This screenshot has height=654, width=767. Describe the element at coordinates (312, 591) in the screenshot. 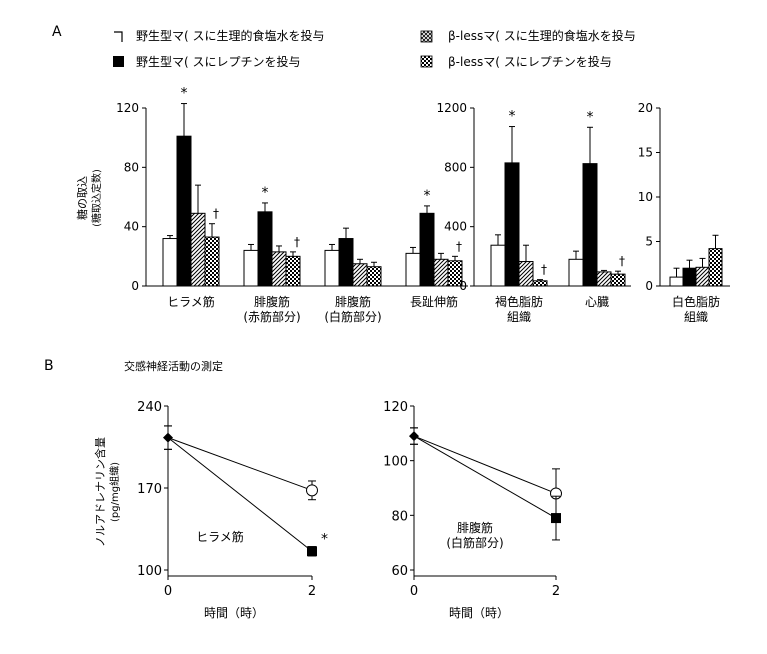

I see `x-tick-label-line-0-1: 2` at that location.